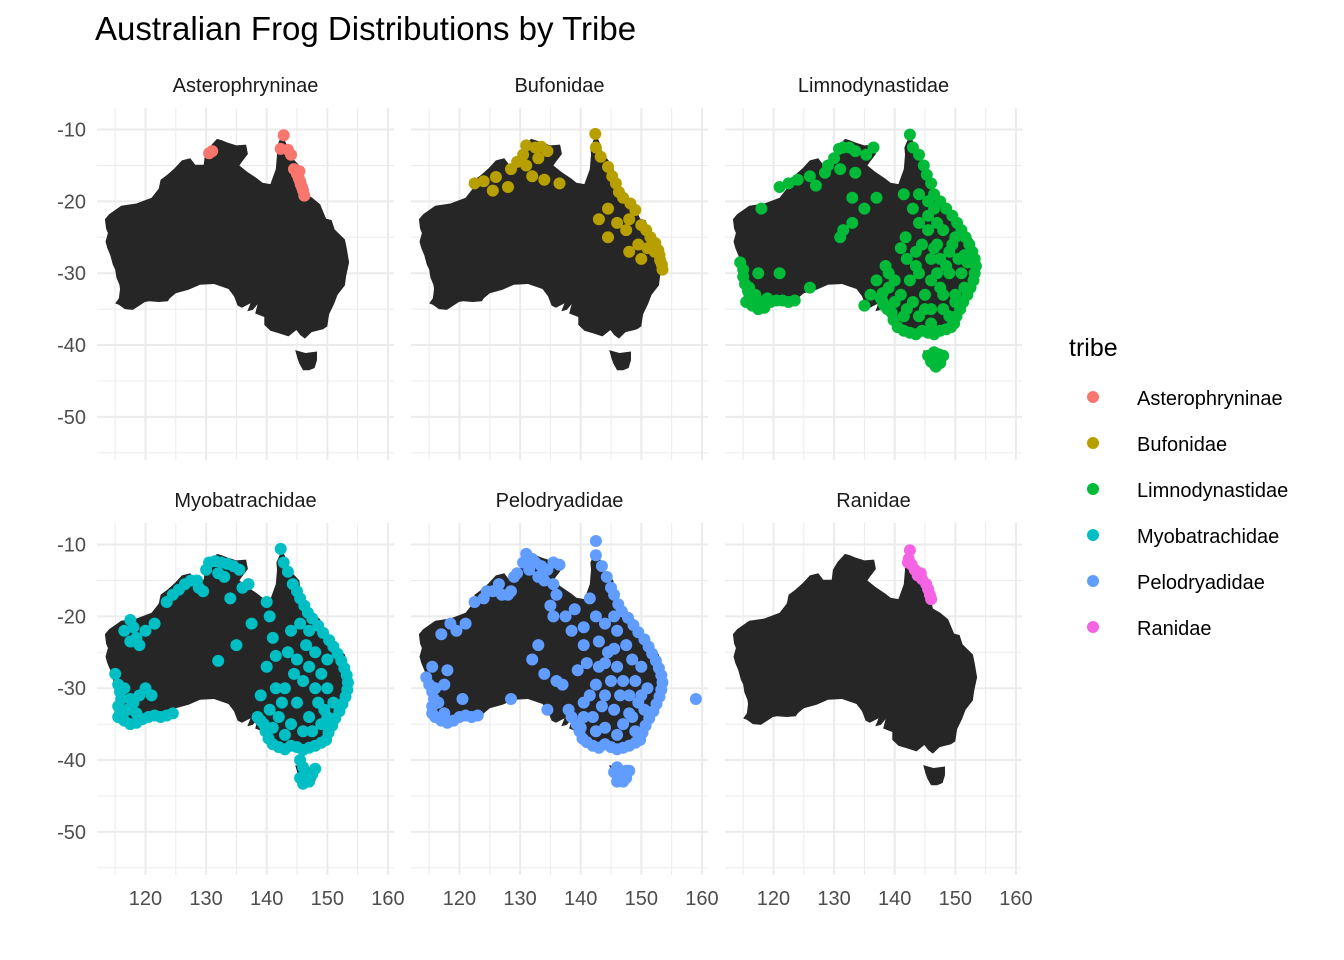 Image resolution: width=1344 pixels, height=960 pixels. Describe the element at coordinates (1201, 583) in the screenshot. I see `legend-label: Pelodryadidae` at that location.